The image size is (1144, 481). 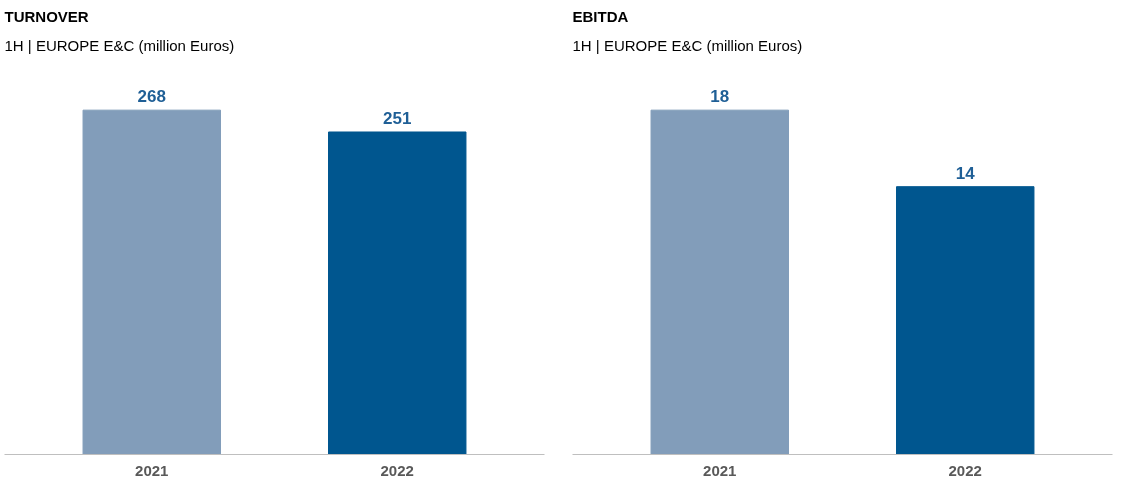 What do you see at coordinates (600, 16) in the screenshot?
I see `chart-title: EBITDA` at bounding box center [600, 16].